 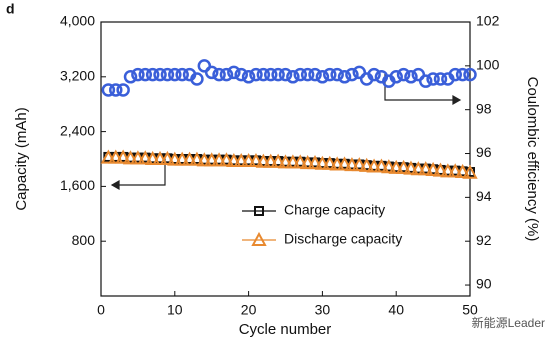 What do you see at coordinates (484, 196) in the screenshot?
I see `y2-tick-label: 94` at bounding box center [484, 196].